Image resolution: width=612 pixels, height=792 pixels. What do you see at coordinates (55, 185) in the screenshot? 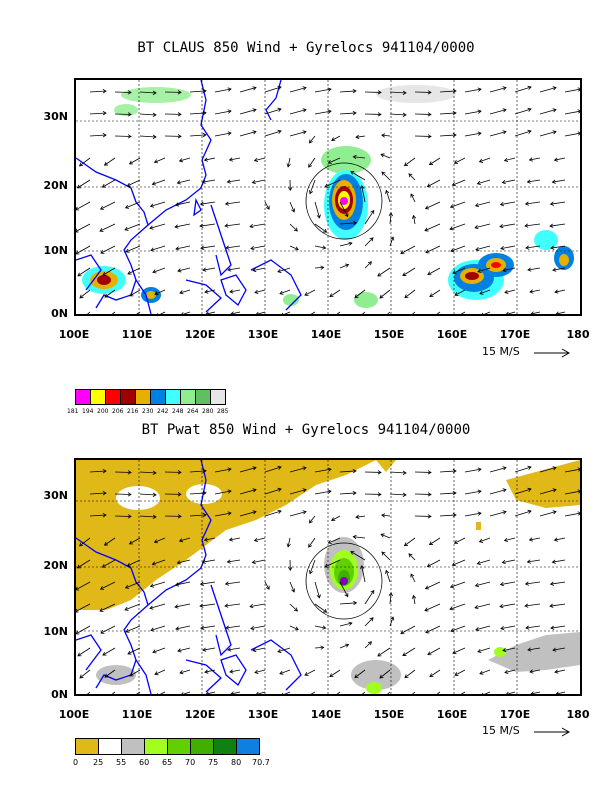
I see `map1-lat-label-20n: 20N` at bounding box center [55, 185].